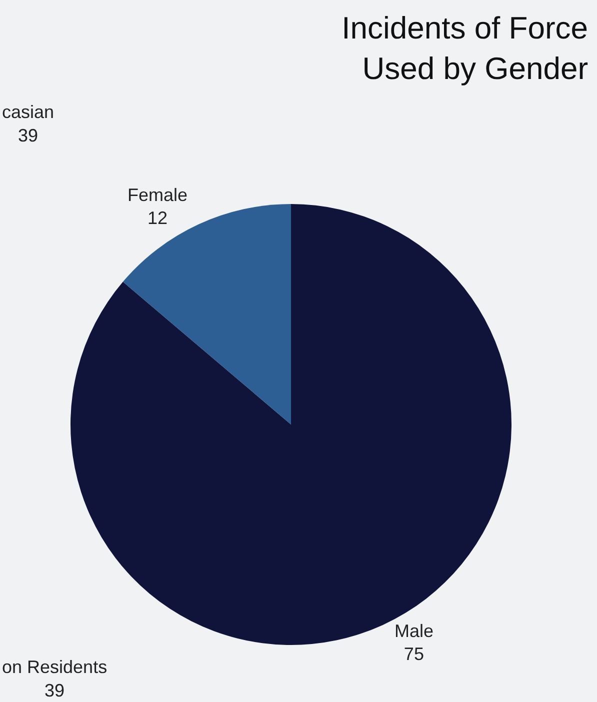 This screenshot has height=702, width=597. I want to click on slice-label: Female, so click(158, 194).